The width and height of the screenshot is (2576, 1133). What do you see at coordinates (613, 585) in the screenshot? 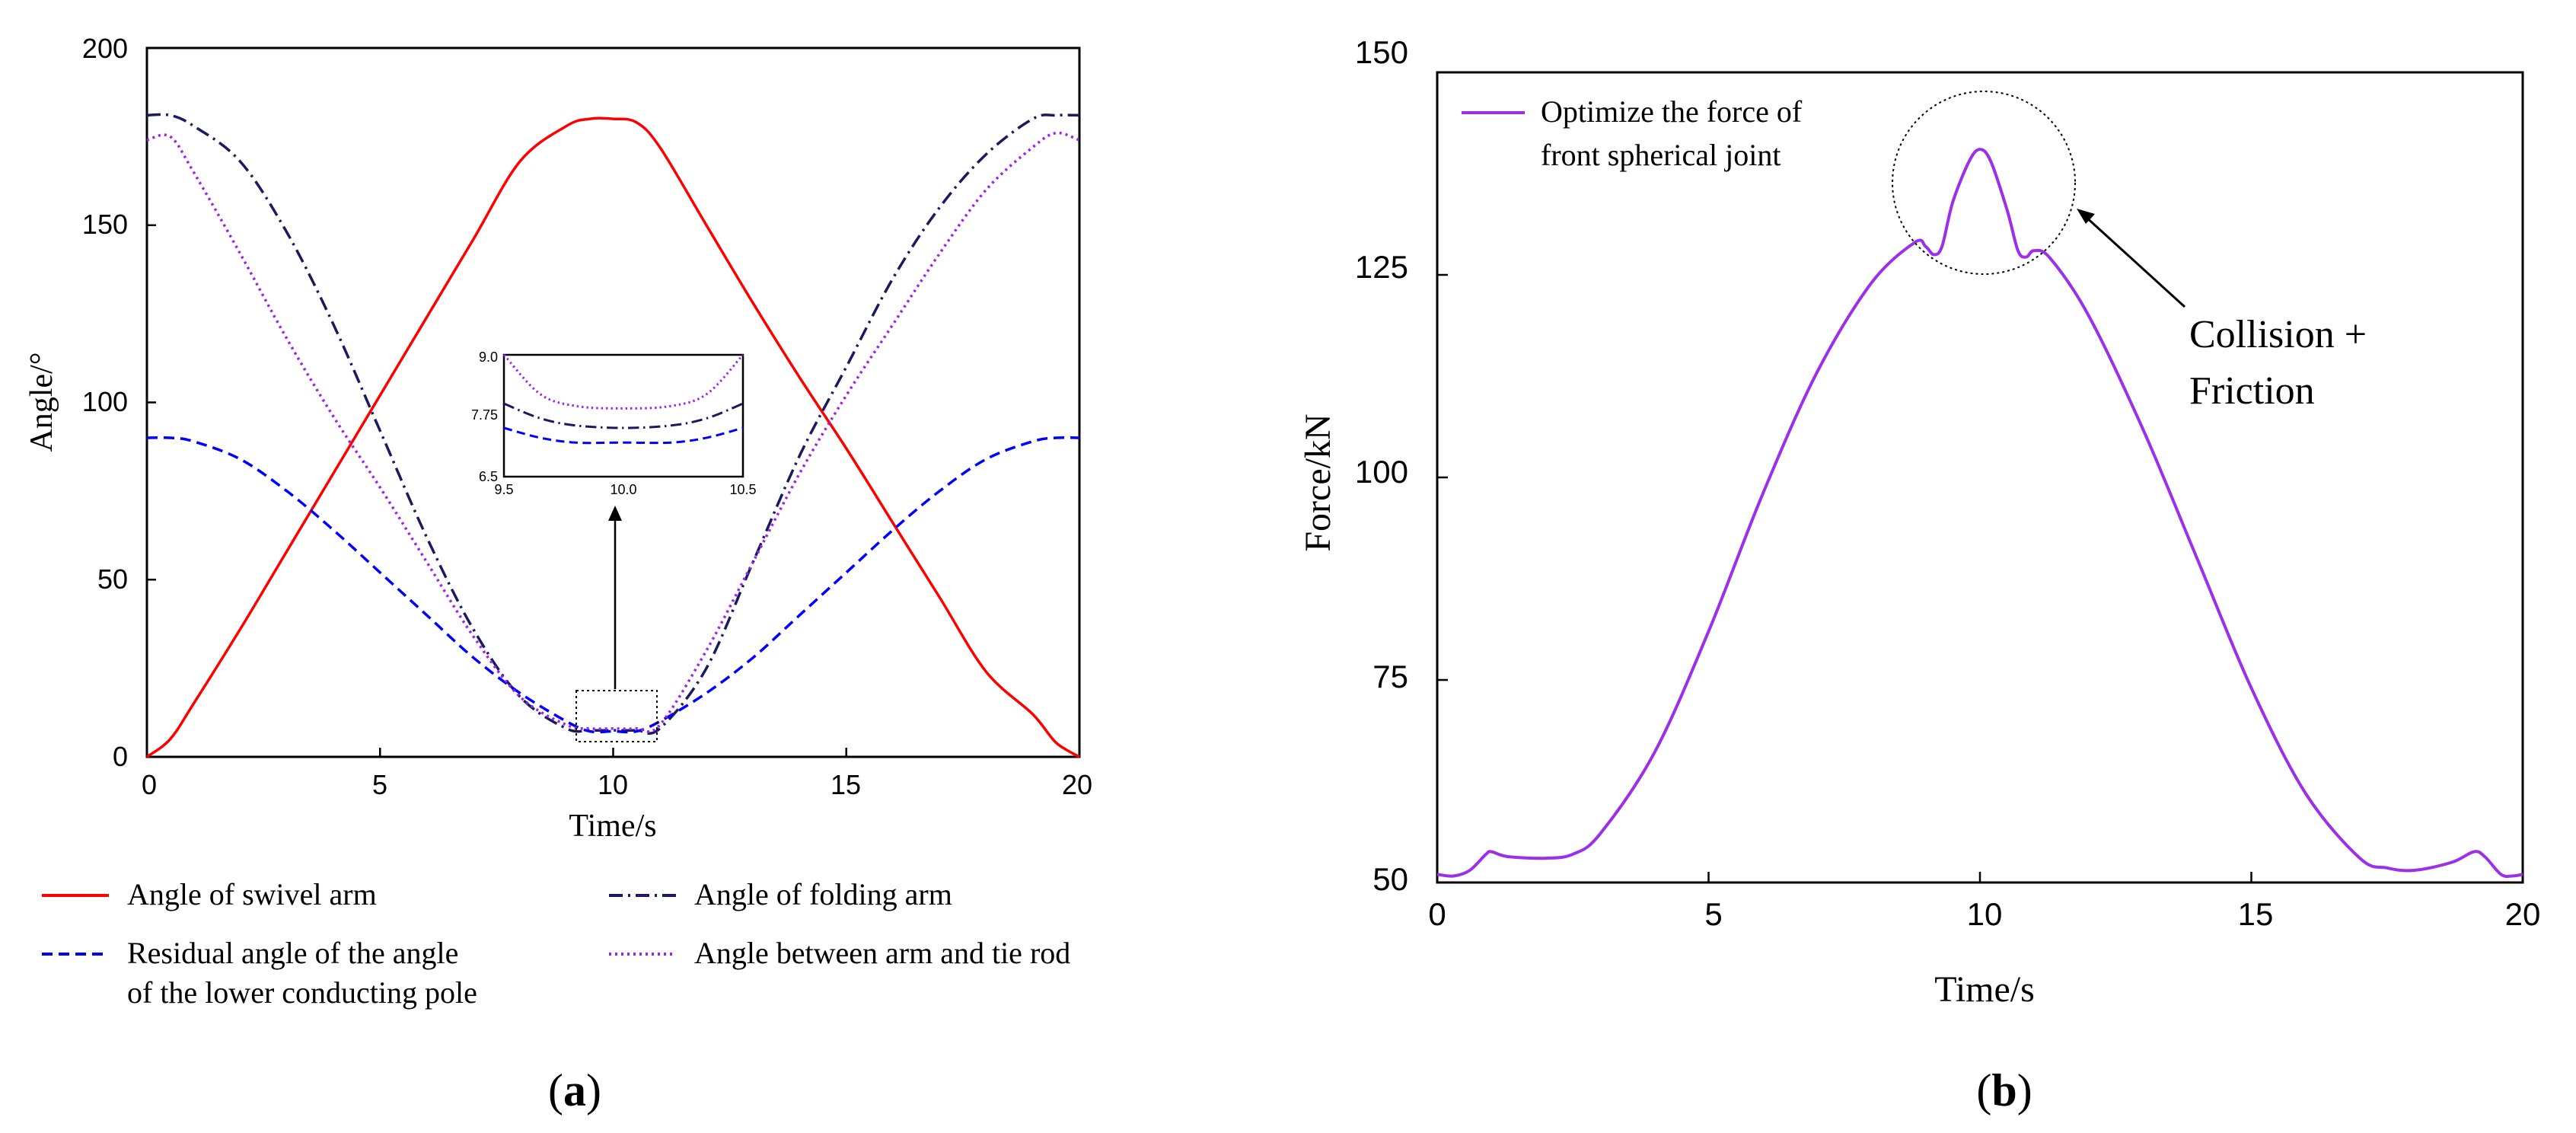
I see `series-line-residual-angle` at bounding box center [613, 585].